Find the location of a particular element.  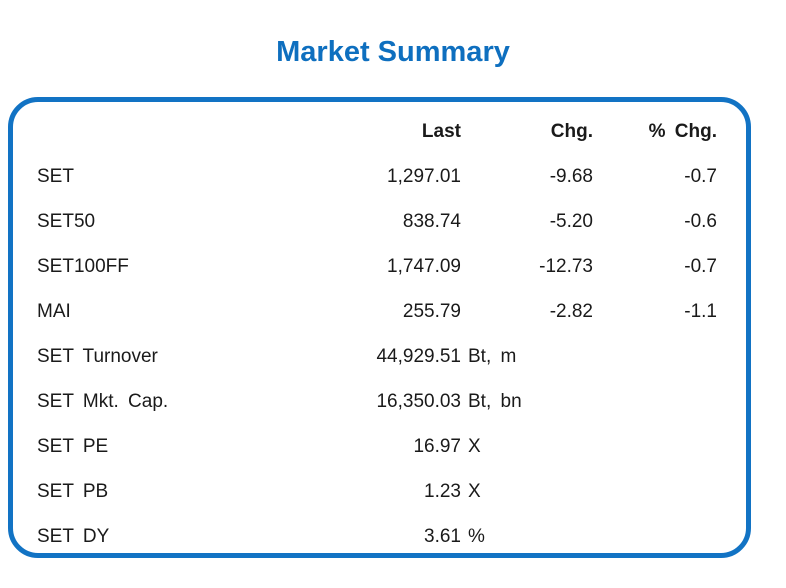

last-value: 255.79 is located at coordinates (431, 311).